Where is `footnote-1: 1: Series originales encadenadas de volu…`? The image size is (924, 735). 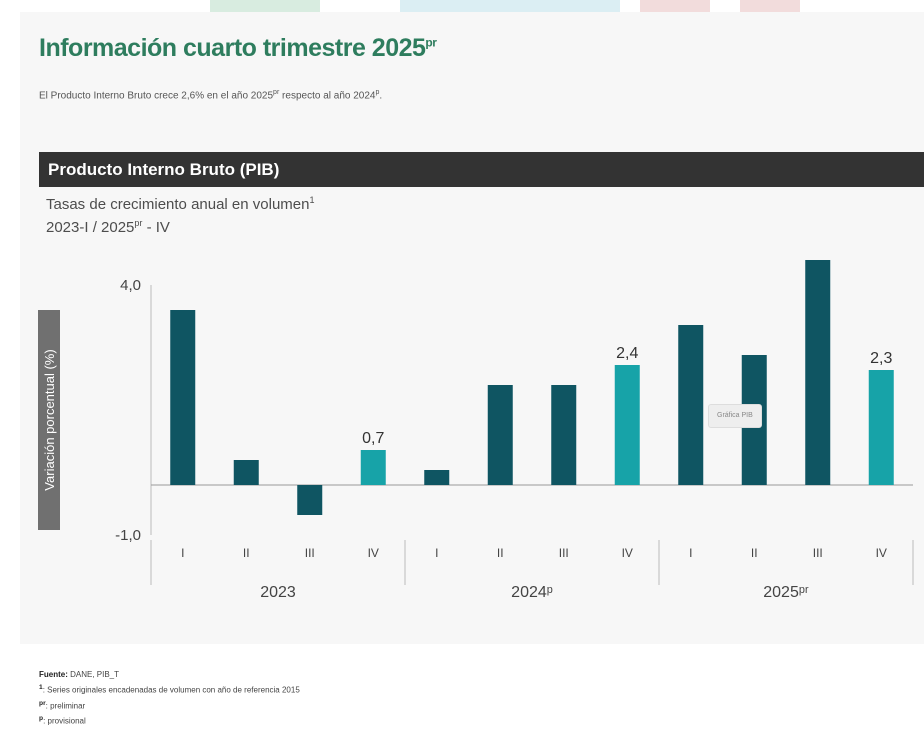
footnote-1: 1: Series originales encadenadas de volu… is located at coordinates (169, 689).